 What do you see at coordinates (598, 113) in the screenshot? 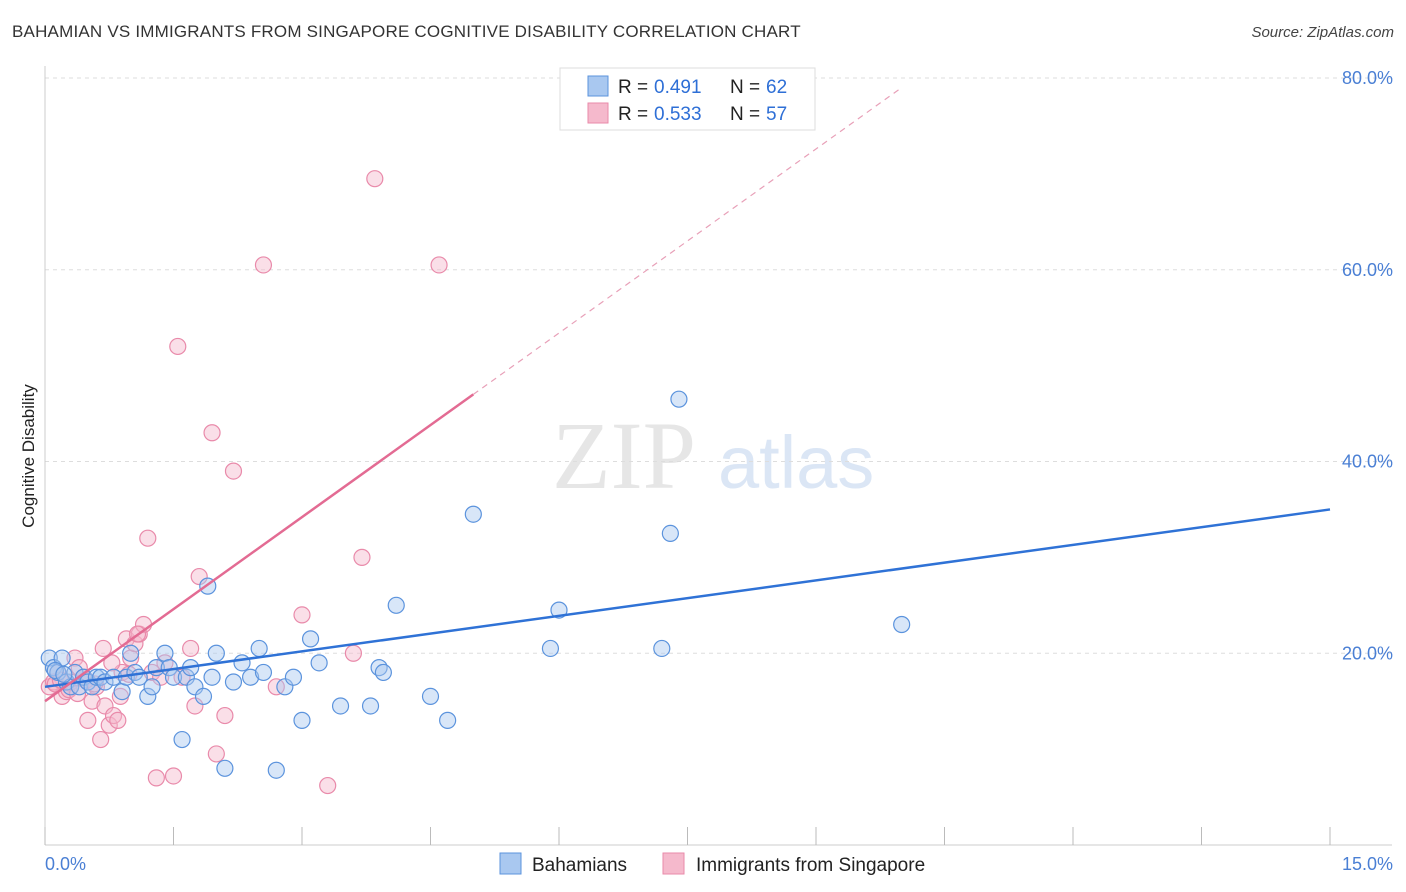
I see `legend-swatch-pink` at bounding box center [598, 113].